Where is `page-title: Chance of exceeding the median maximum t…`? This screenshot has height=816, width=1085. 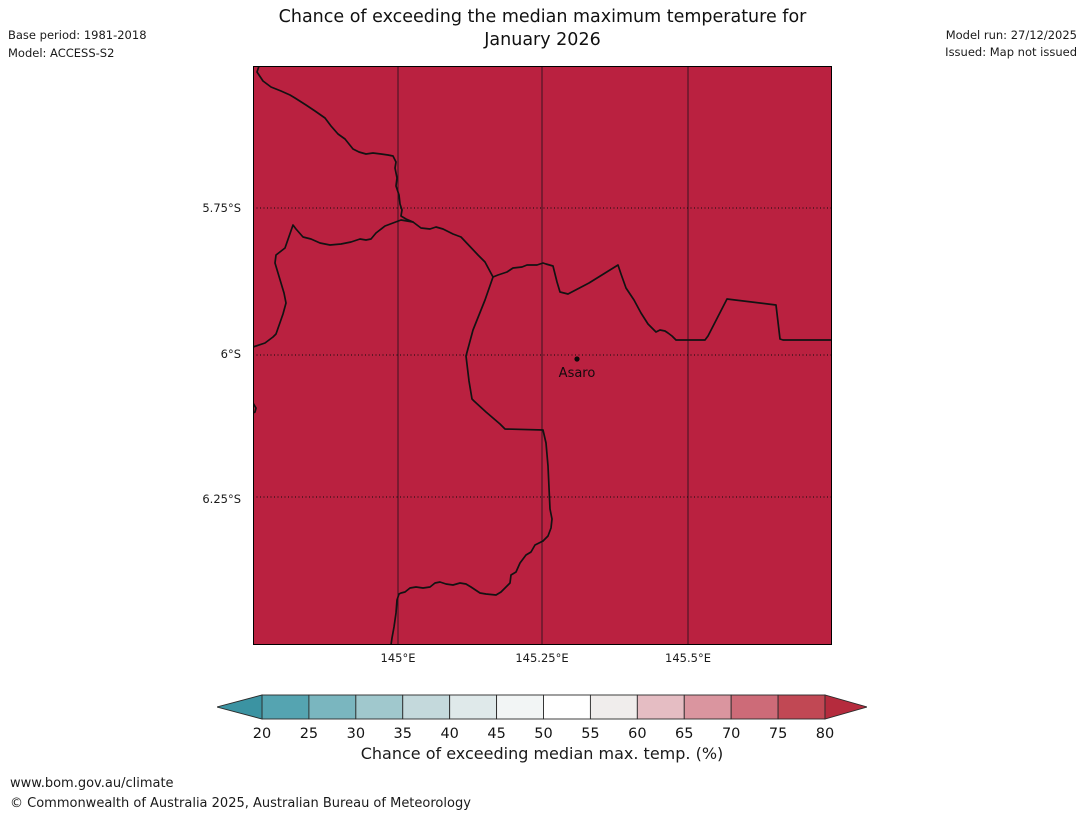
page-title: Chance of exceeding the median maximum t… is located at coordinates (542, 29).